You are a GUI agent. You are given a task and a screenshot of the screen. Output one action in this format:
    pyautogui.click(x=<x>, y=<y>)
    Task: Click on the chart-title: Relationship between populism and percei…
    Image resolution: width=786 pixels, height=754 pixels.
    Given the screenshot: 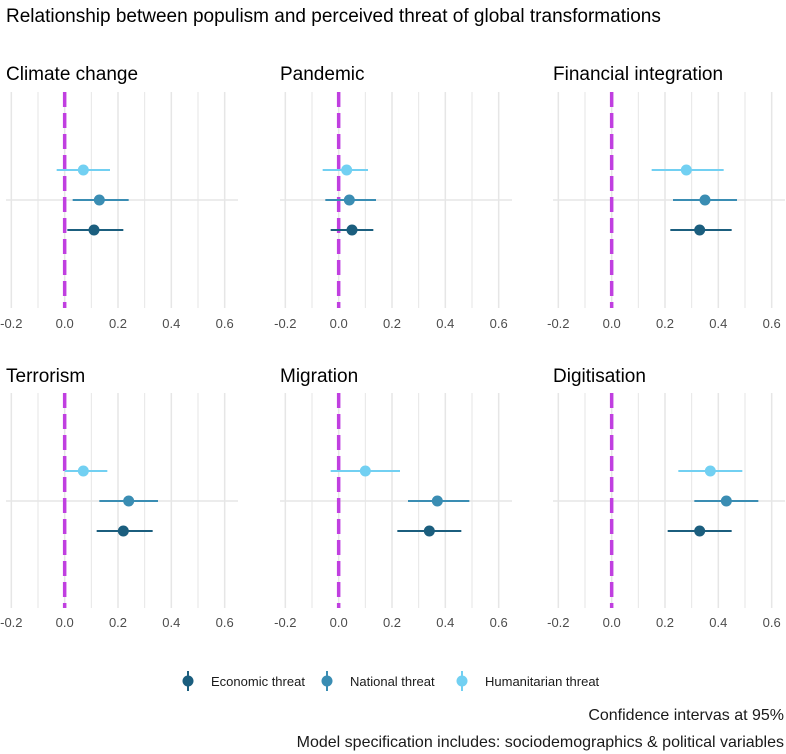 What is the action you would take?
    pyautogui.click(x=333, y=16)
    